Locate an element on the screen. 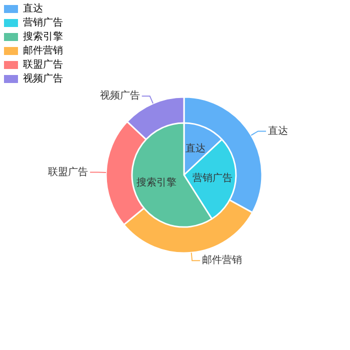 The width and height of the screenshot is (350, 350). legend-label: 营销广告 is located at coordinates (43, 22).